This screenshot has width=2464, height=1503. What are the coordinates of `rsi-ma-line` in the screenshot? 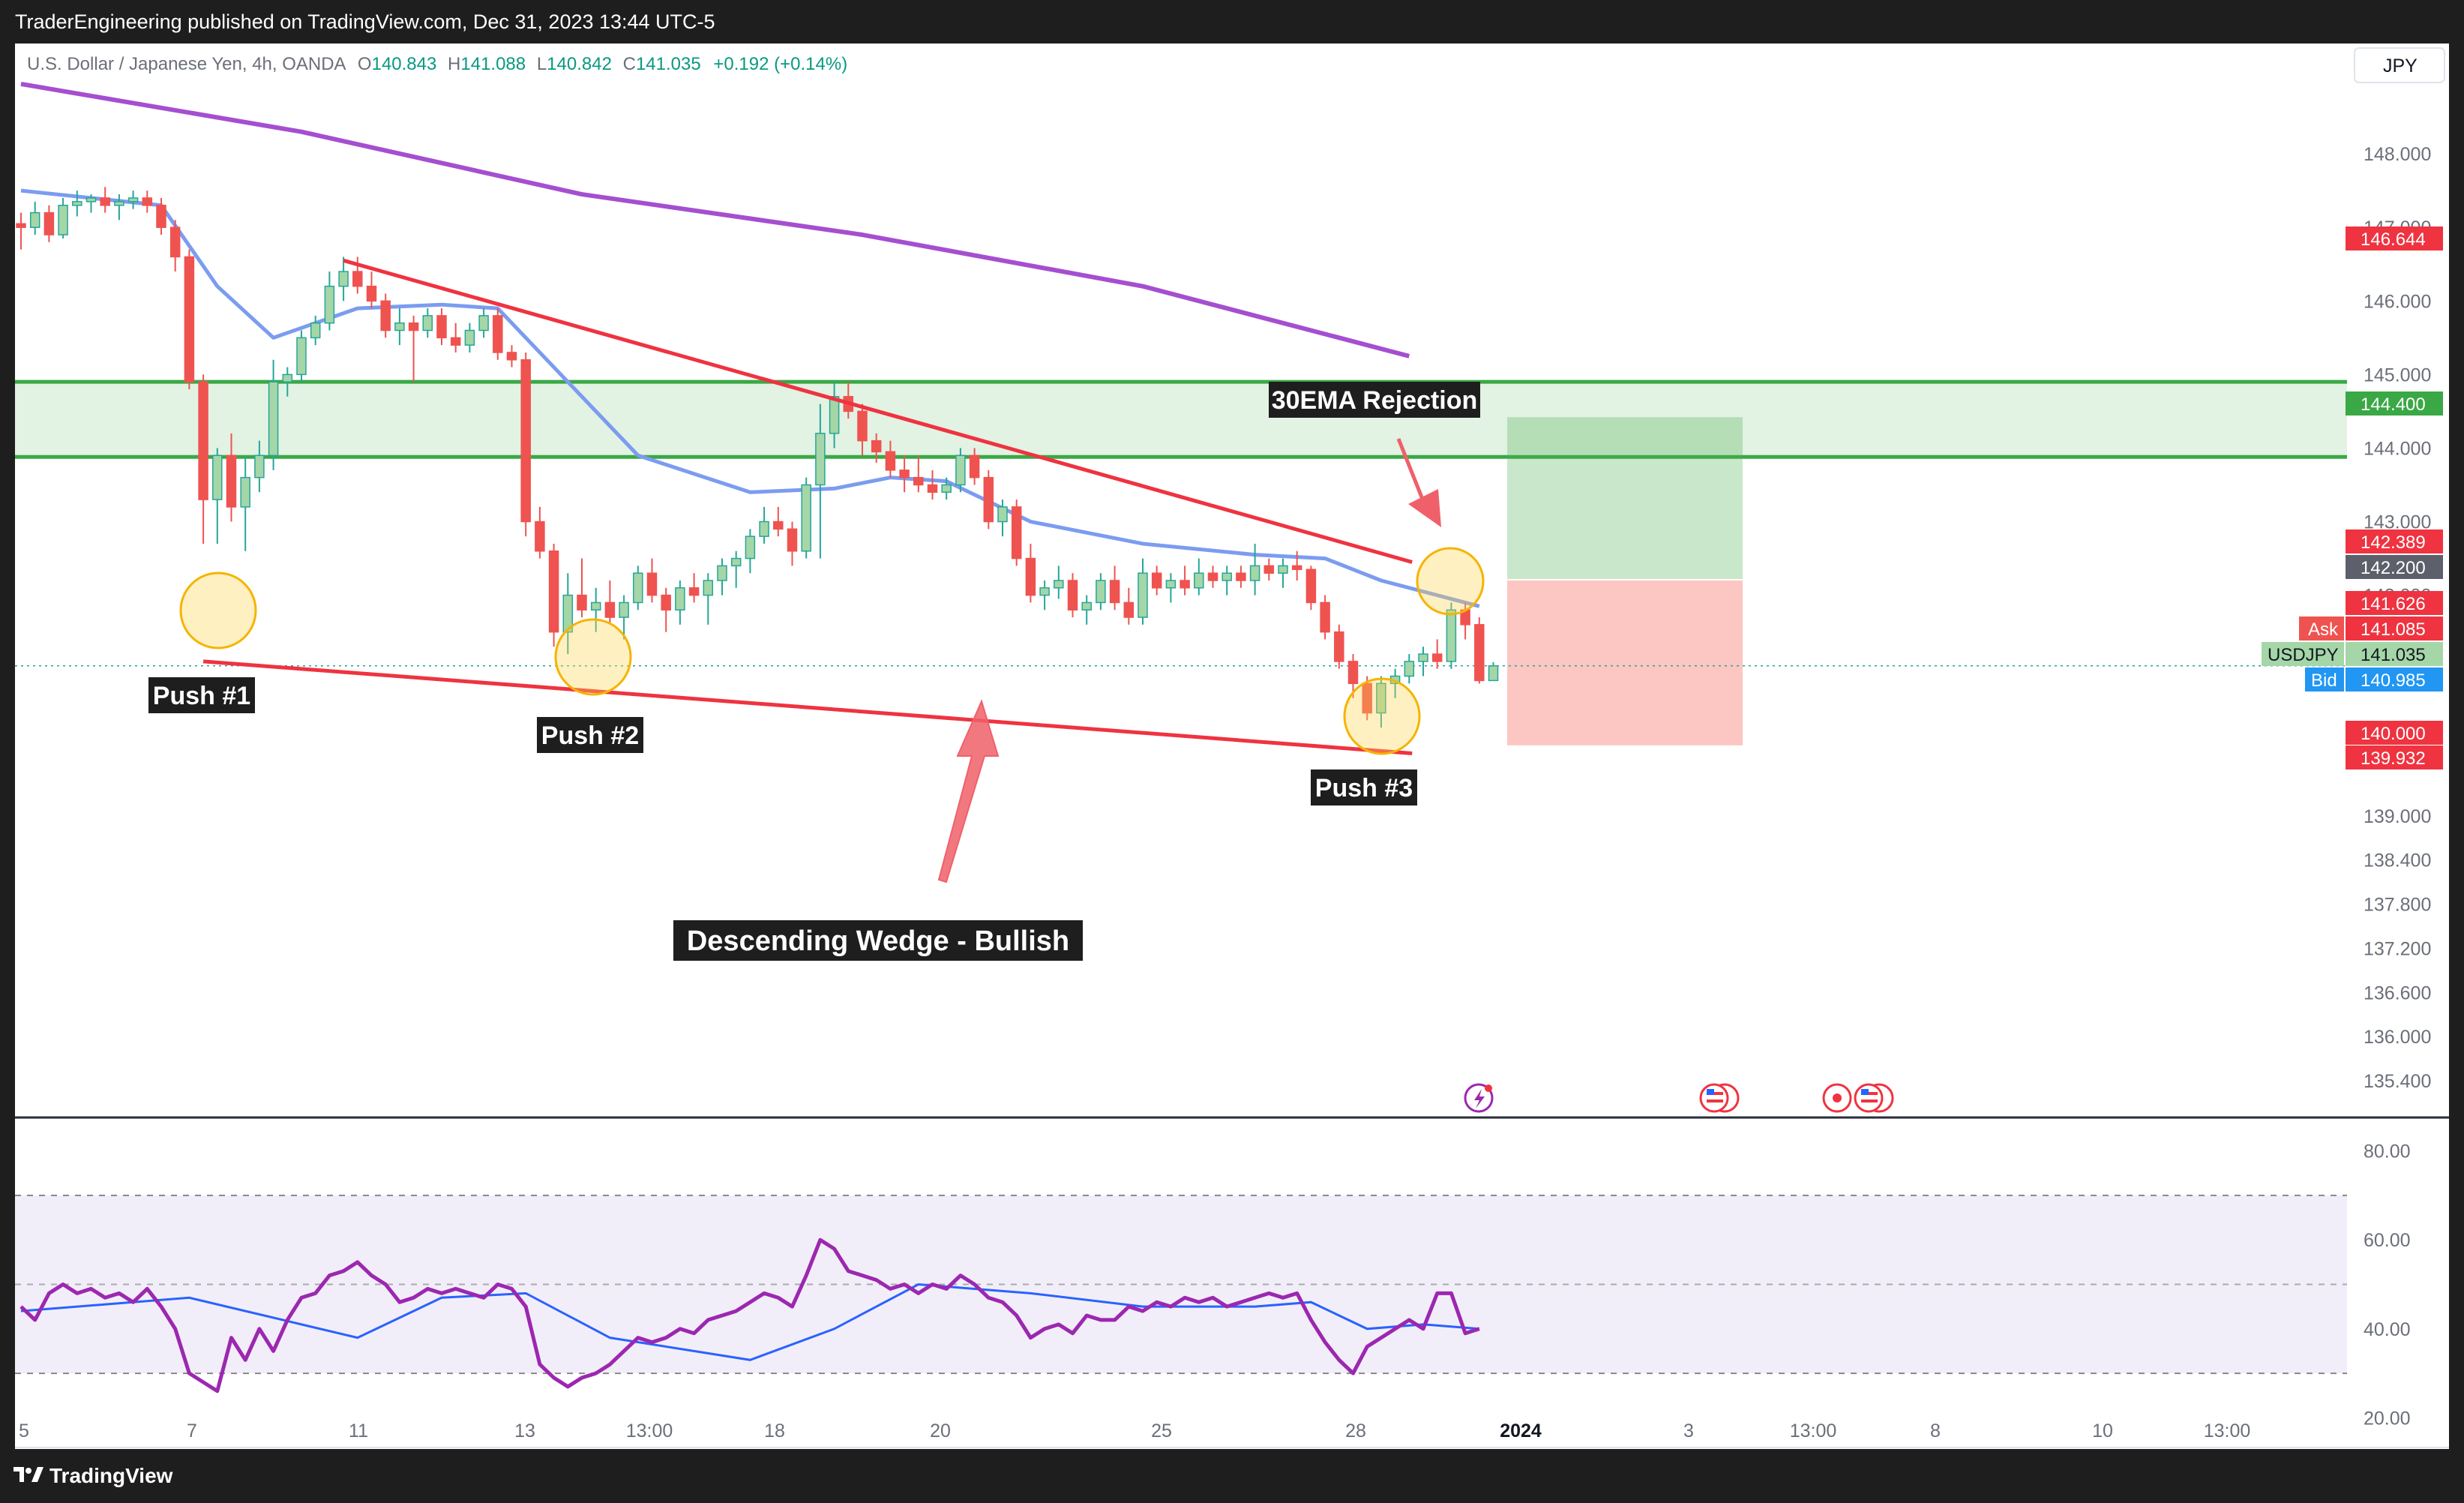 It's located at (749, 1321).